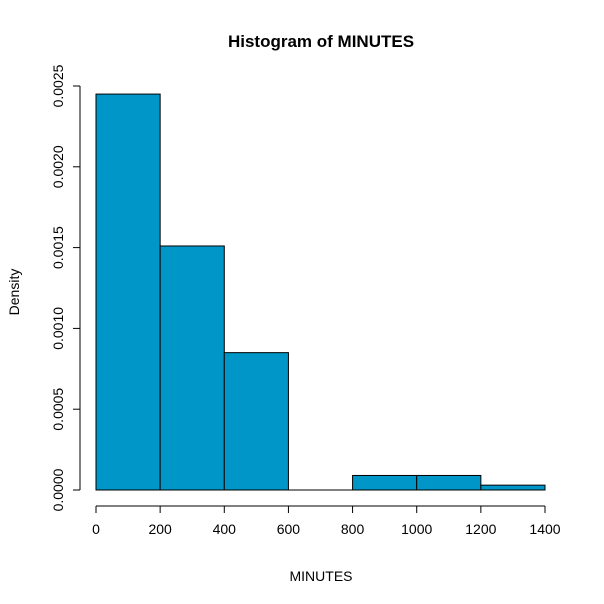 The height and width of the screenshot is (604, 604). Describe the element at coordinates (58, 247) in the screenshot. I see `y-tick-label: 0.0015` at that location.